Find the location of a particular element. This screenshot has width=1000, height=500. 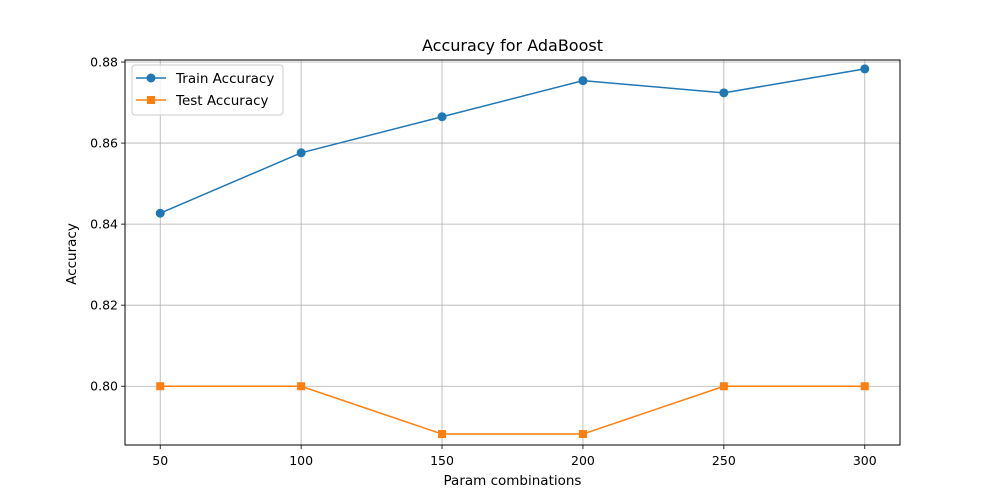

x-tick-label: 200 is located at coordinates (583, 460).